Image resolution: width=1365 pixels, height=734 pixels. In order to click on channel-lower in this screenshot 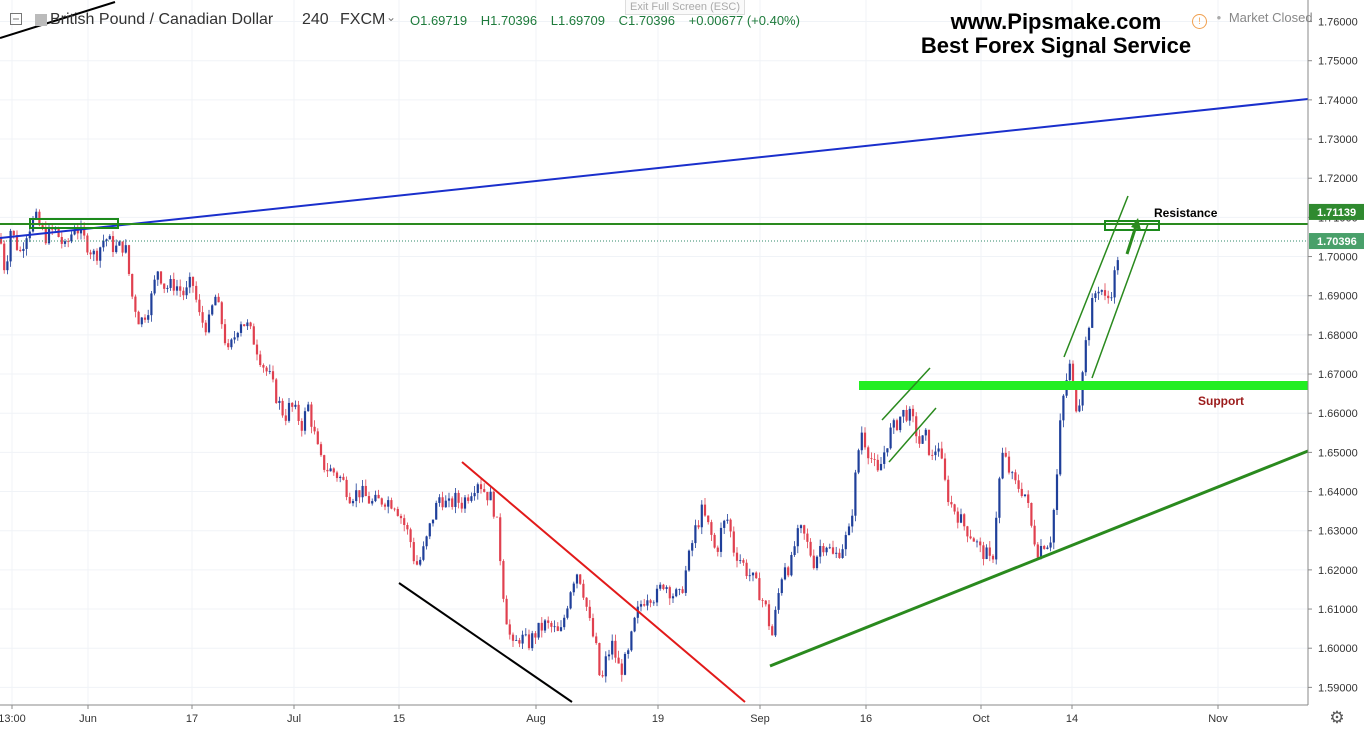, I will do `click(1120, 301)`.